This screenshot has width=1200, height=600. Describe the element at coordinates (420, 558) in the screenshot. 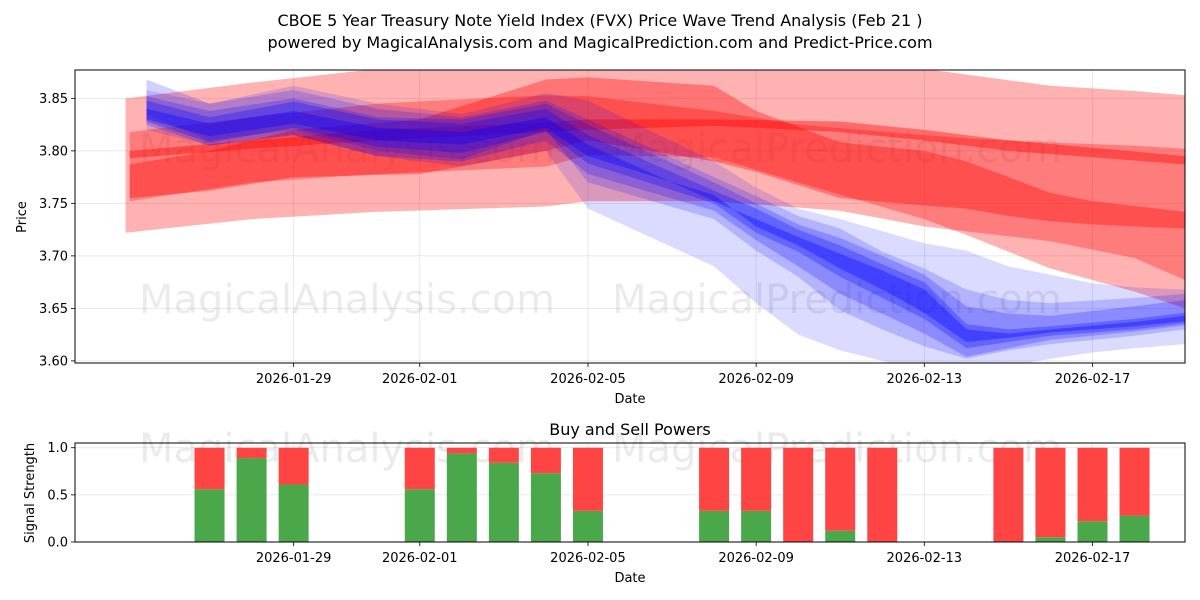

I see `sub-x-tick-label: 2026-02-01` at that location.